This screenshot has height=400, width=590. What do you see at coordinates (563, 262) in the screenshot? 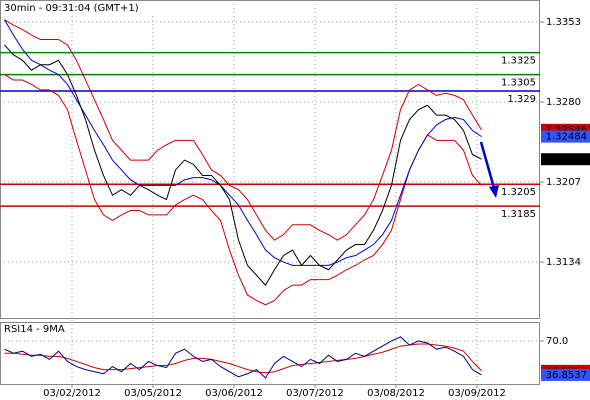
I see `y-tick-label: 1.3134` at bounding box center [563, 262].